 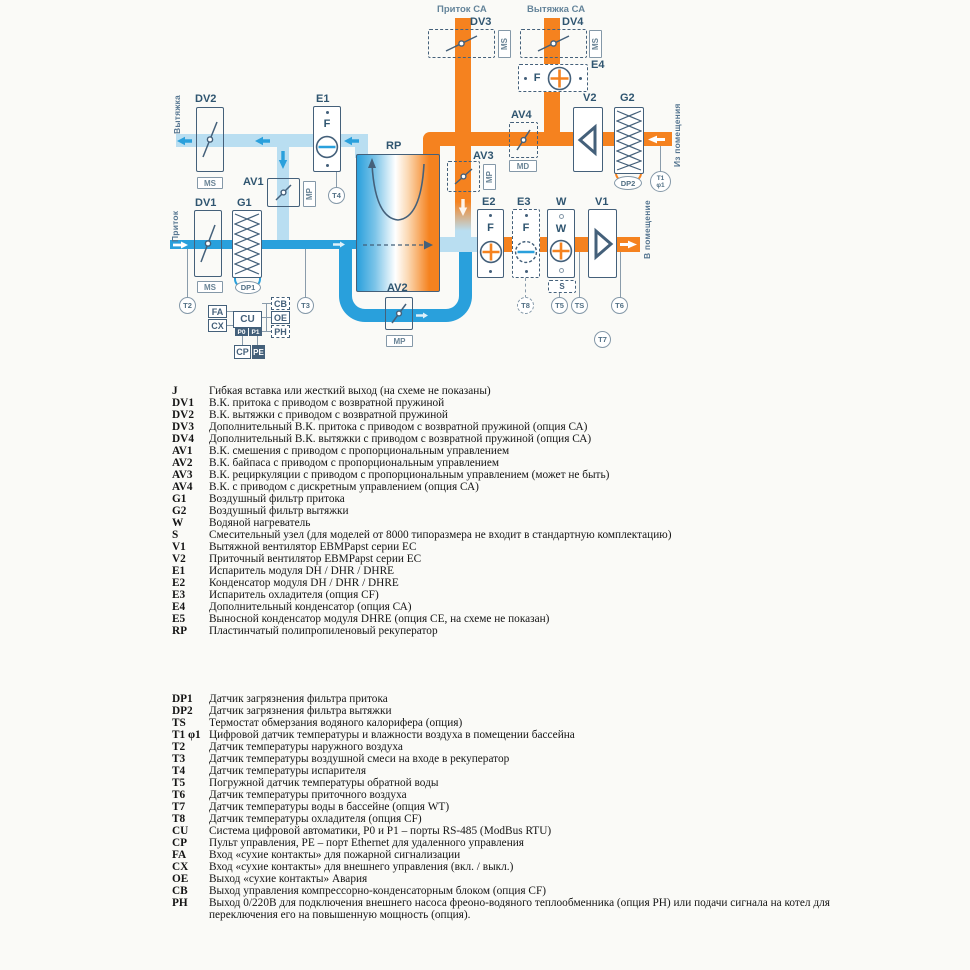 What do you see at coordinates (483, 156) in the screenshot?
I see `label-av3: AV3` at bounding box center [483, 156].